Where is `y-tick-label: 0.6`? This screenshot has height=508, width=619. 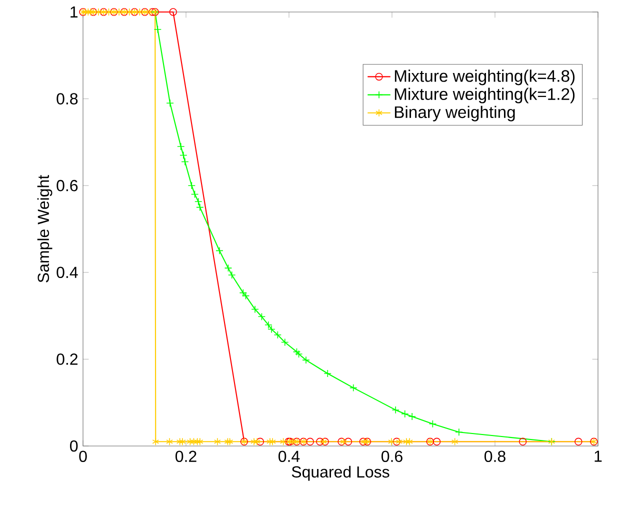 y-tick-label: 0.6 is located at coordinates (67, 186).